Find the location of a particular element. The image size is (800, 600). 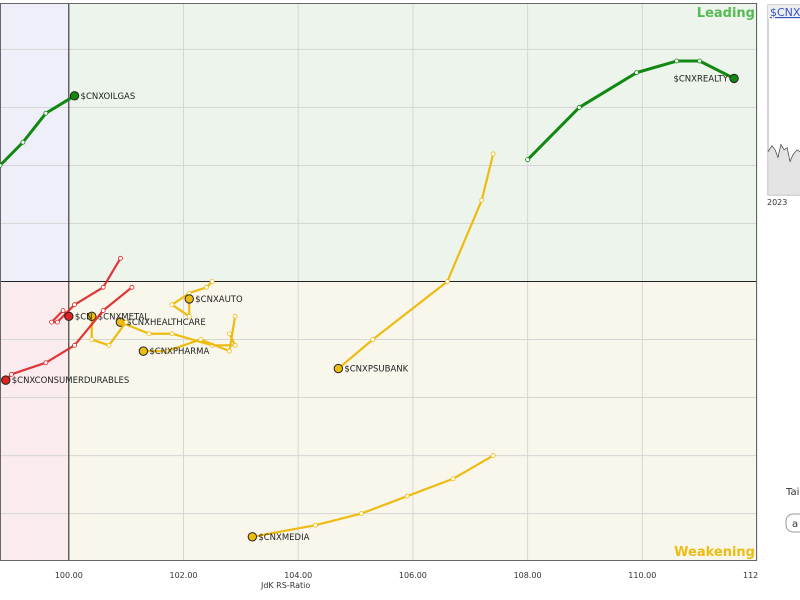

symbol-label: $CNXREALTY is located at coordinates (700, 79).